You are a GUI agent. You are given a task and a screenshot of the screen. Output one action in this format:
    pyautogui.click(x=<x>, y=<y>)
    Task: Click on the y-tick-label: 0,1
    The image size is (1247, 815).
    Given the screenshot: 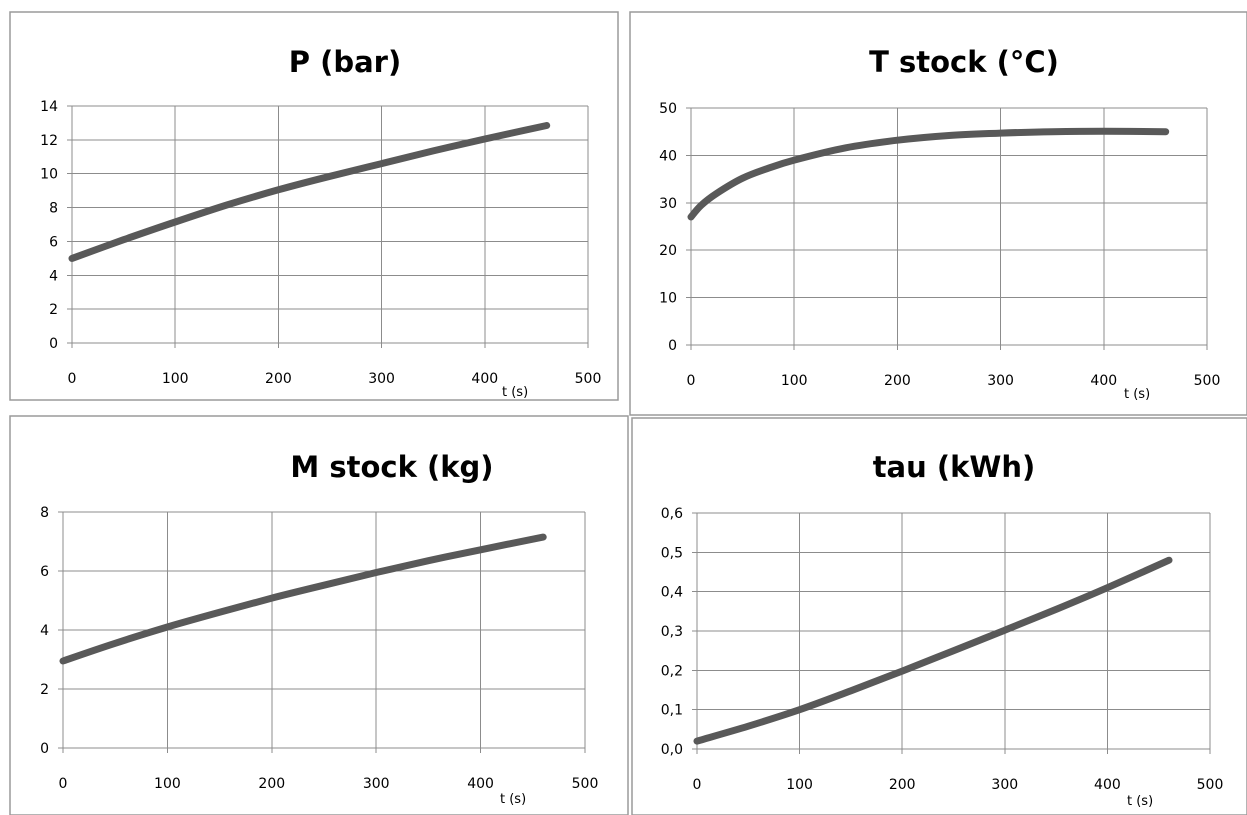 What is the action you would take?
    pyautogui.click(x=672, y=711)
    